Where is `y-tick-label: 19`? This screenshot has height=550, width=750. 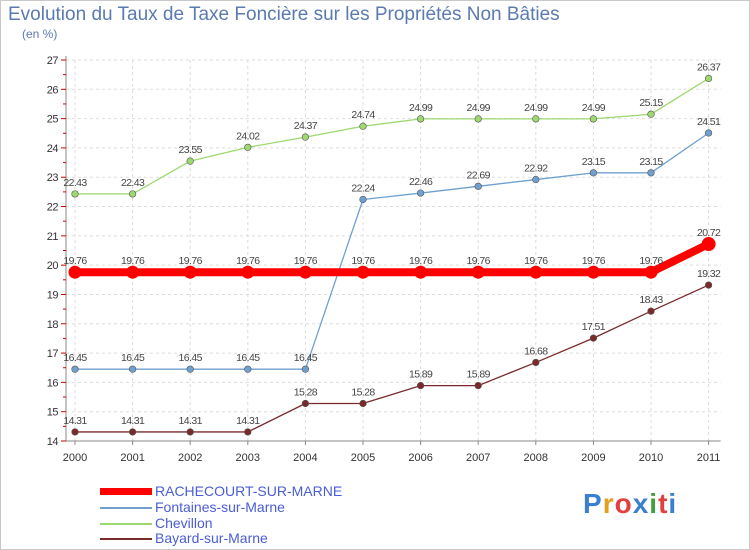
y-tick-label: 19 is located at coordinates (53, 295).